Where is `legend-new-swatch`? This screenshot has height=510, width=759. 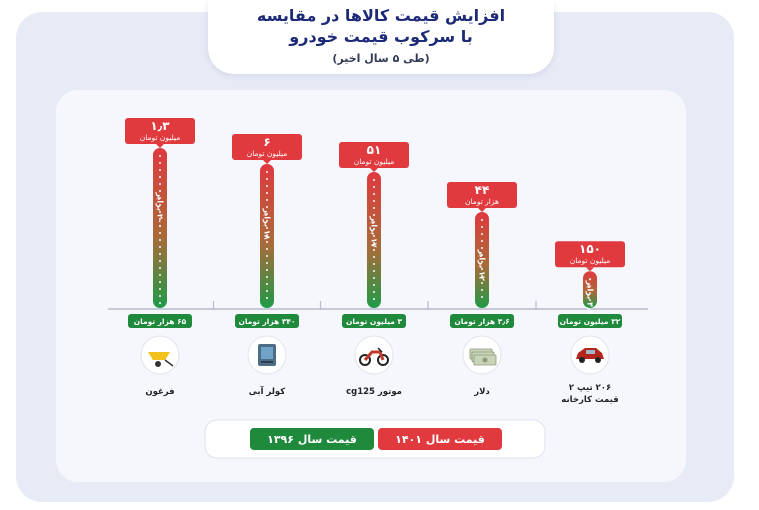 legend-new-swatch is located at coordinates (440, 439).